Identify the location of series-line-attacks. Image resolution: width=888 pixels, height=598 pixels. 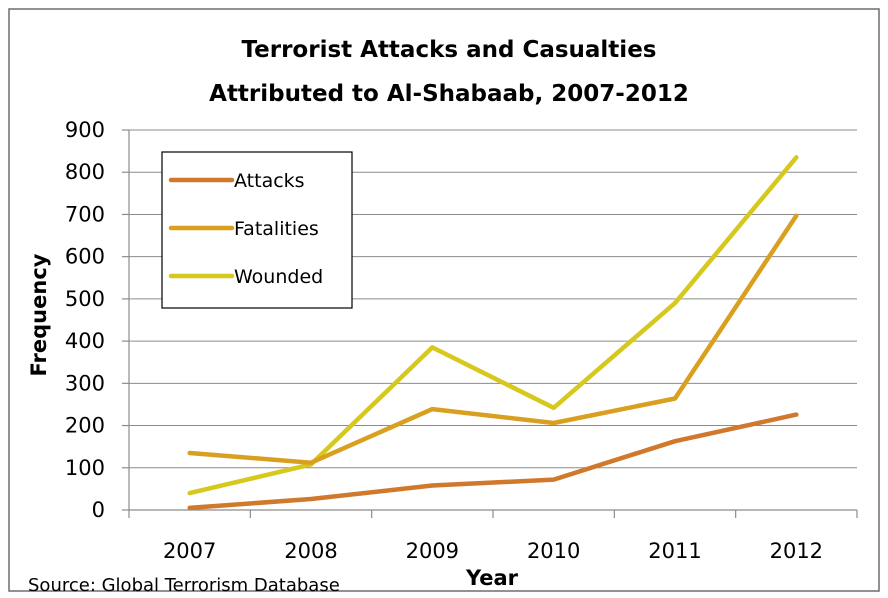
(493, 461).